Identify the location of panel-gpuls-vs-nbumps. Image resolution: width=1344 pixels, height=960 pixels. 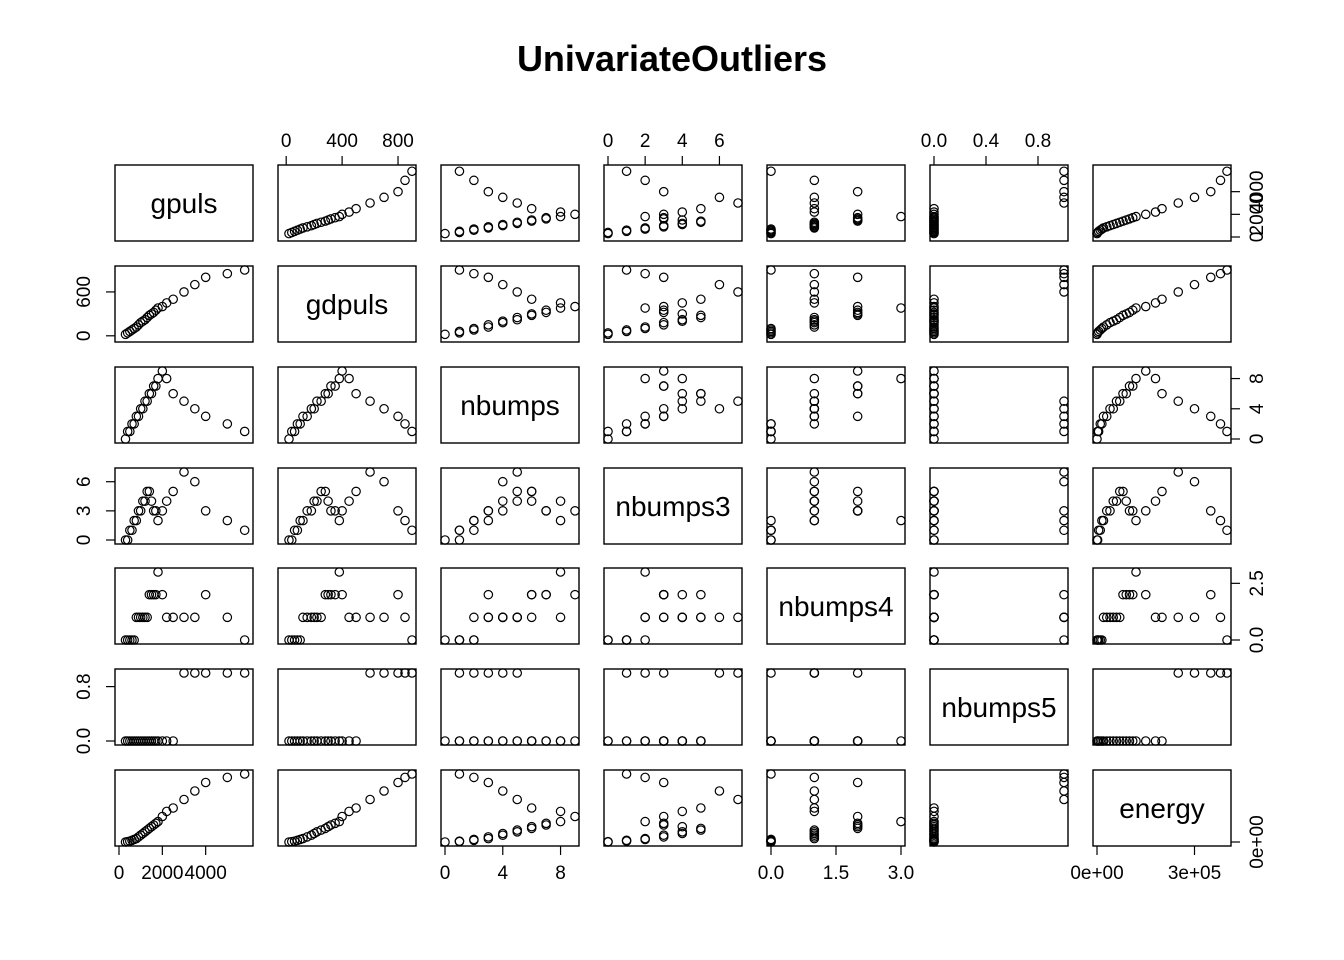
(510, 203).